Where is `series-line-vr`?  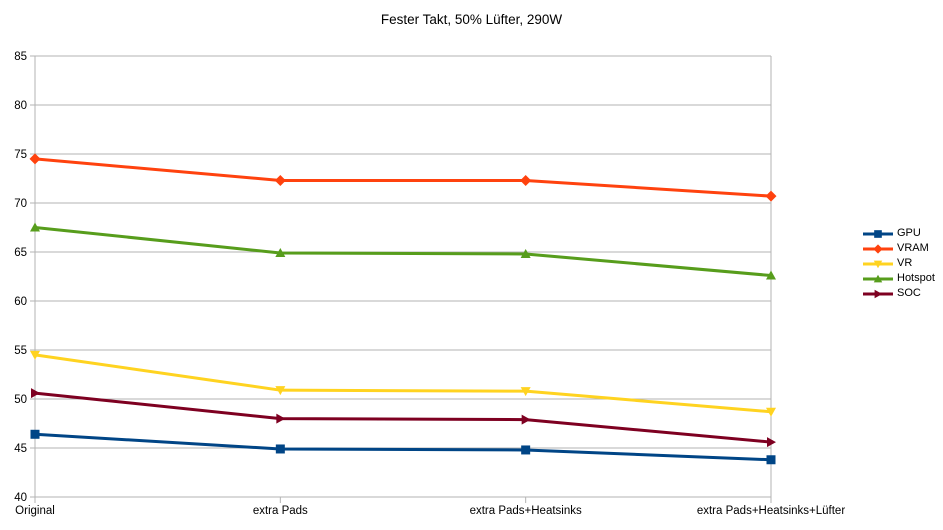
series-line-vr is located at coordinates (403, 383).